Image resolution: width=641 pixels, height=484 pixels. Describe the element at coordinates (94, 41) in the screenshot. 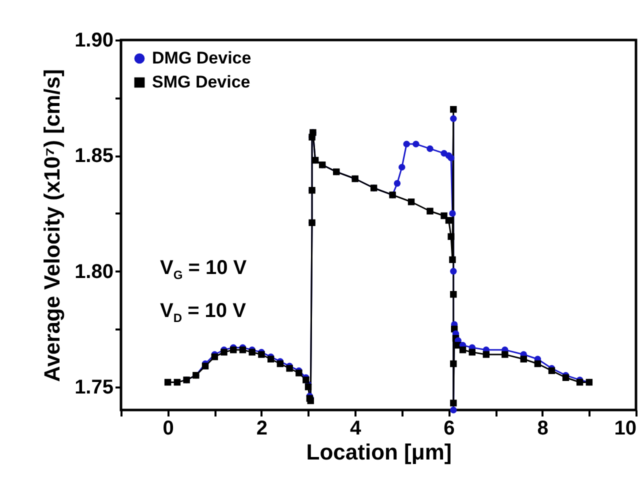

I see `y-tick-label: 1.90` at that location.